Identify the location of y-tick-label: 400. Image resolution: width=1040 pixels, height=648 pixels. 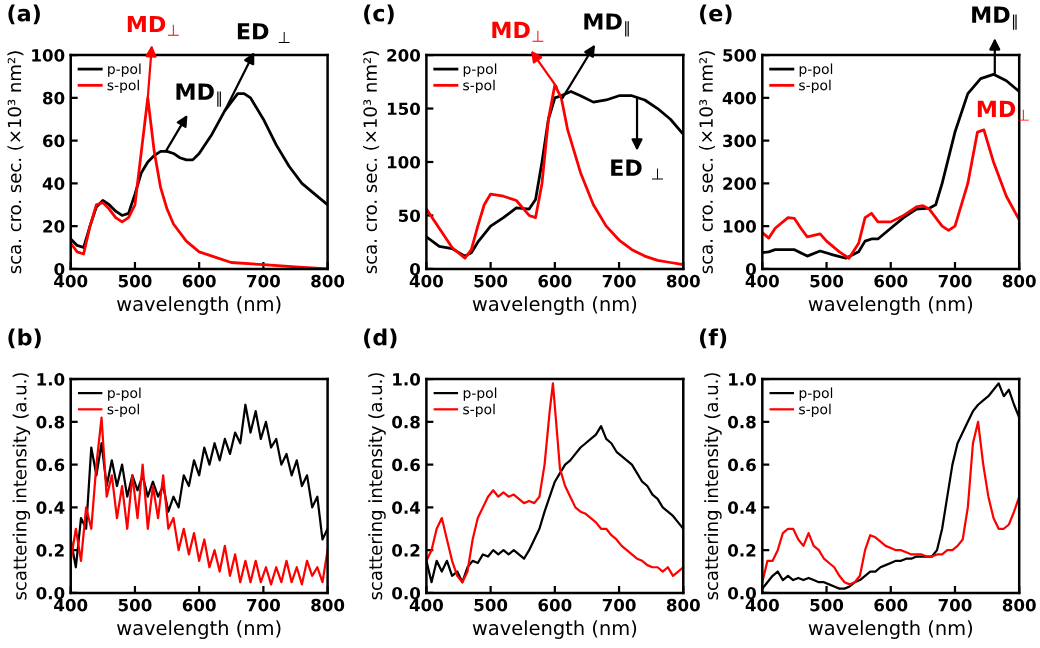
(739, 98).